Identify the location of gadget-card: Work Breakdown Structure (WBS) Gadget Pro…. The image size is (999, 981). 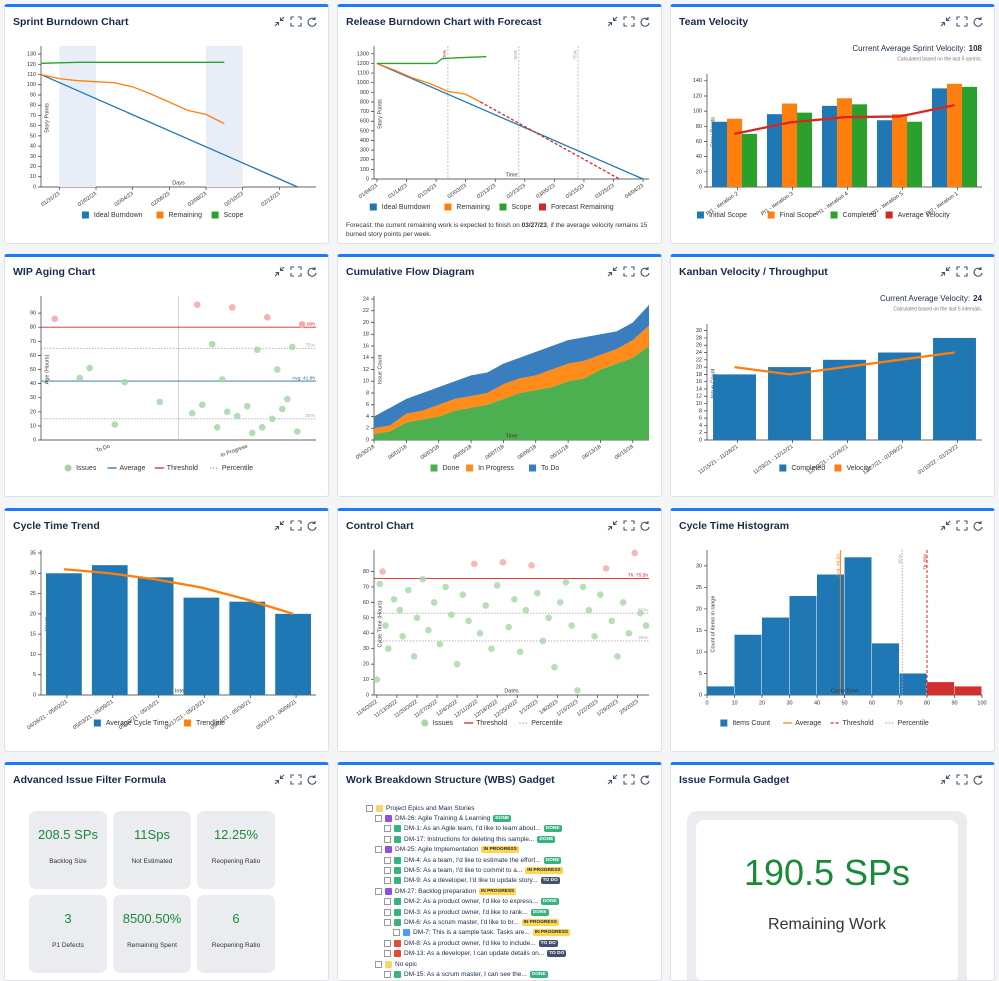
(499, 871).